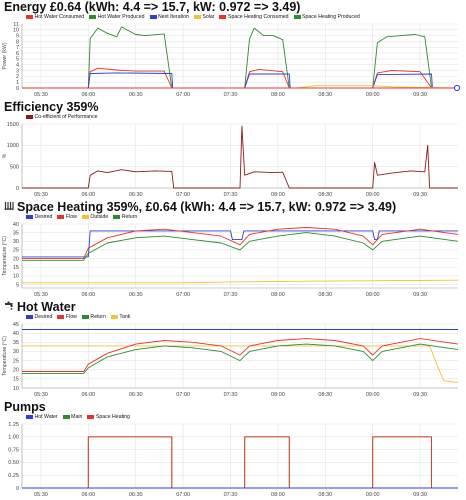 This screenshot has height=500, width=466. I want to click on legend-item: Next Iteration, so click(169, 17).